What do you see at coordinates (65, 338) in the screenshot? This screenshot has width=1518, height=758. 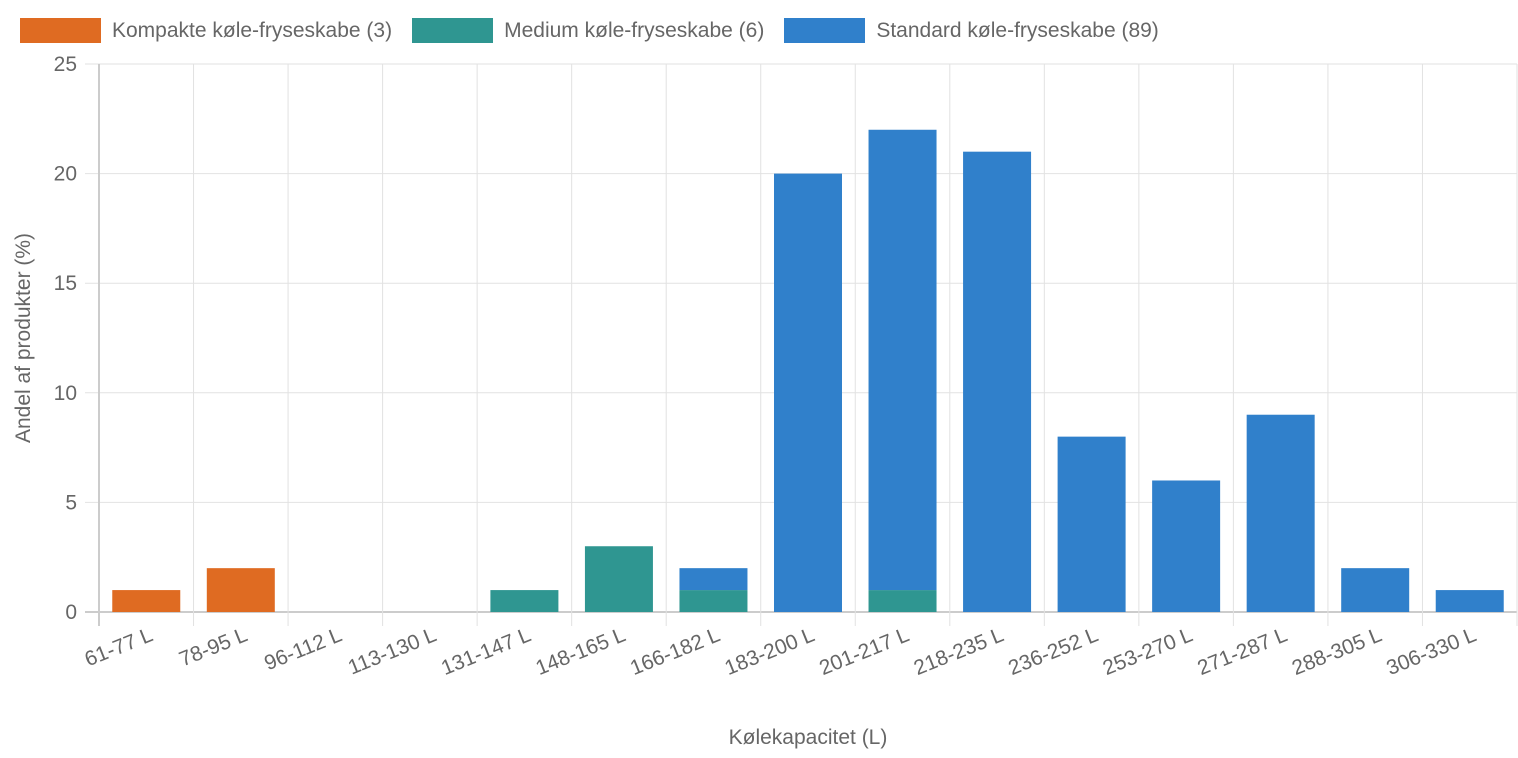 I see `y-axis-ticks: 0 5 10 15 20 25` at bounding box center [65, 338].